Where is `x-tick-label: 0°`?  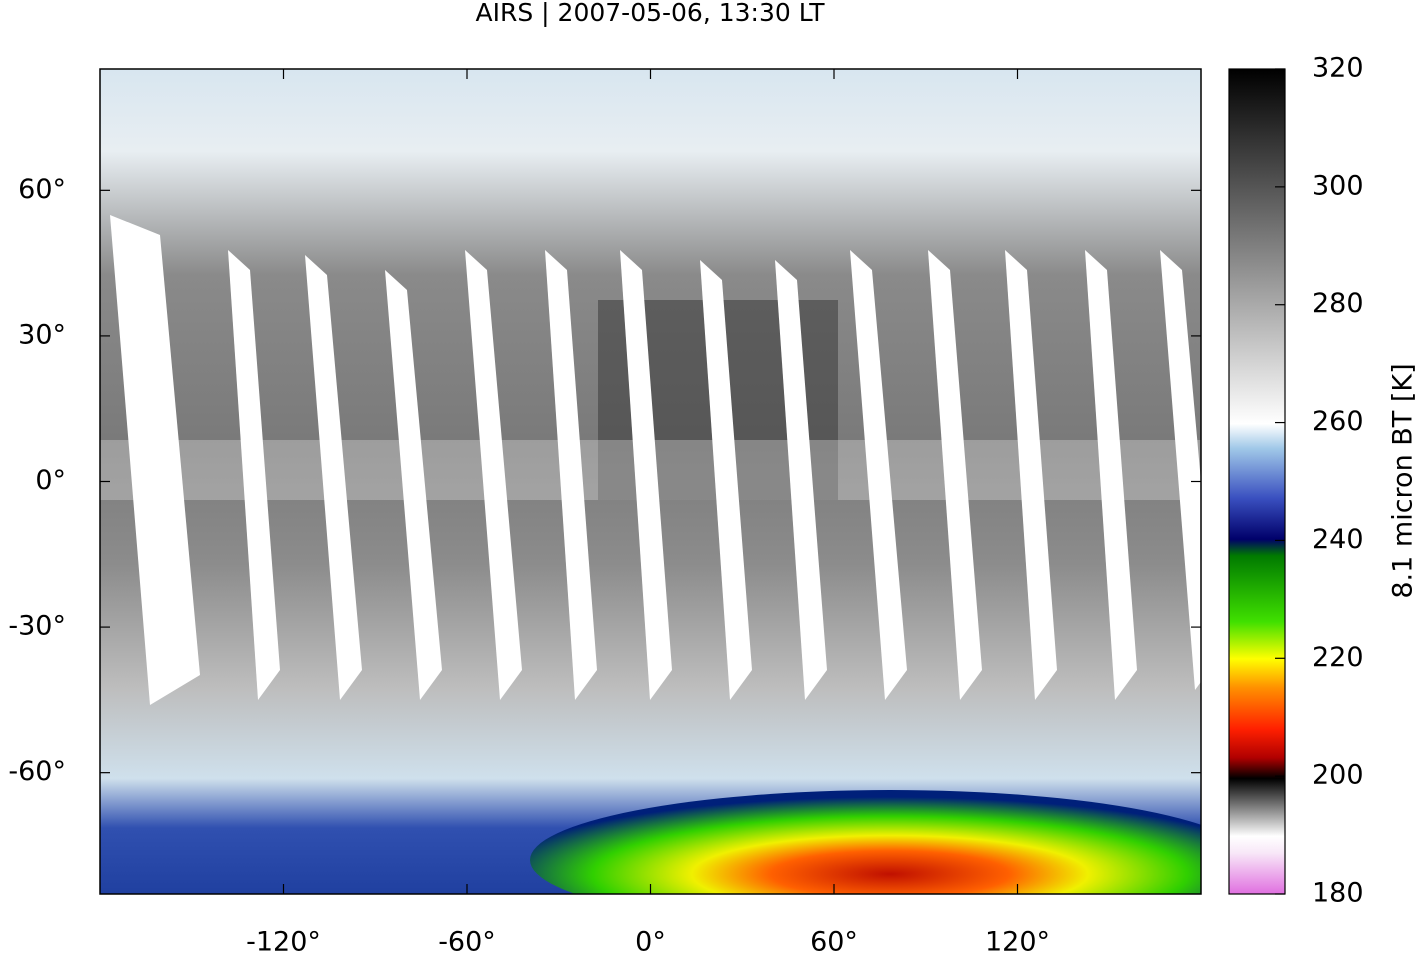
x-tick-label: 0° is located at coordinates (650, 942).